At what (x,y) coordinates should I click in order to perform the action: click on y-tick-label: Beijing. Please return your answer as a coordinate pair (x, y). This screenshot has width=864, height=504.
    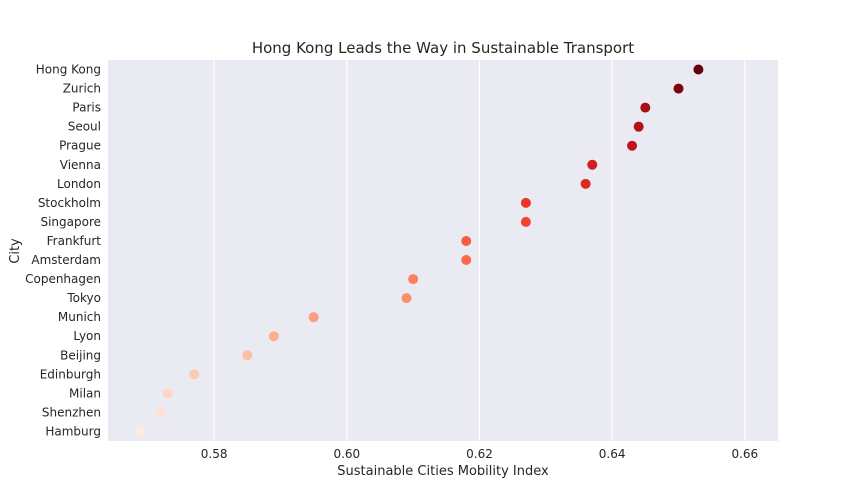
    Looking at the image, I should click on (80, 355).